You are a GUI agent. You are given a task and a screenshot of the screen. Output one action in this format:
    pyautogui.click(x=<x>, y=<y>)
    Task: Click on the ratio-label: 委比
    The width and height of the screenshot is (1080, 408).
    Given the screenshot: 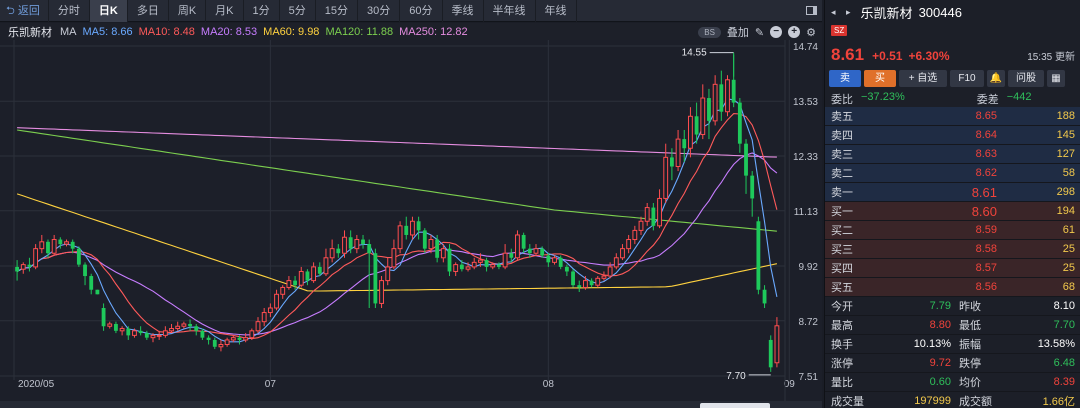 What is the action you would take?
    pyautogui.click(x=842, y=100)
    